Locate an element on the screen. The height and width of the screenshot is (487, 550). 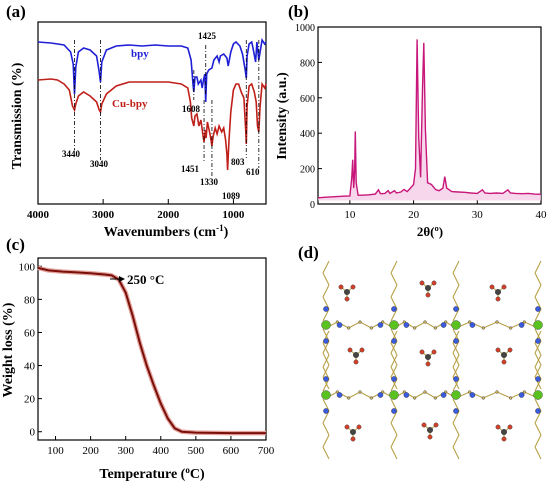
panel-b-x-tick-label: 10 is located at coordinates (350, 215).